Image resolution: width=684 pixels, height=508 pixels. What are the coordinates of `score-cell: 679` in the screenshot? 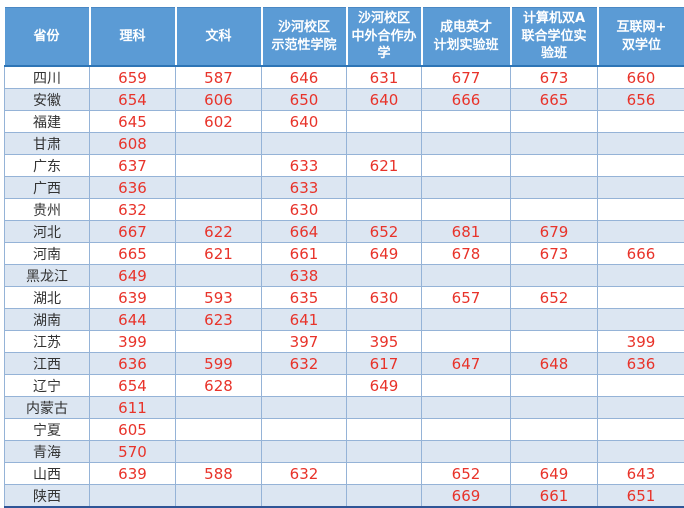 It's located at (554, 231).